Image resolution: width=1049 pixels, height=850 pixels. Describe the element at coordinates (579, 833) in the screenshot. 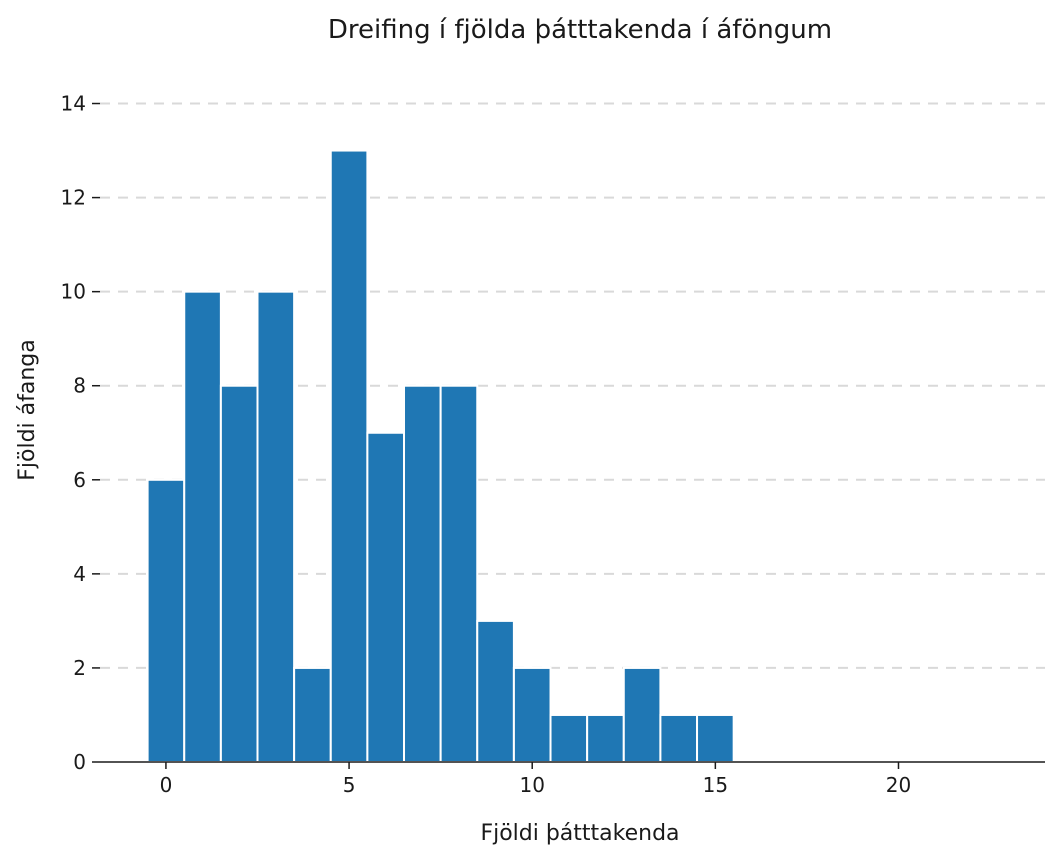

I see `x-axis-label: Fjöldi þátttakenda` at that location.